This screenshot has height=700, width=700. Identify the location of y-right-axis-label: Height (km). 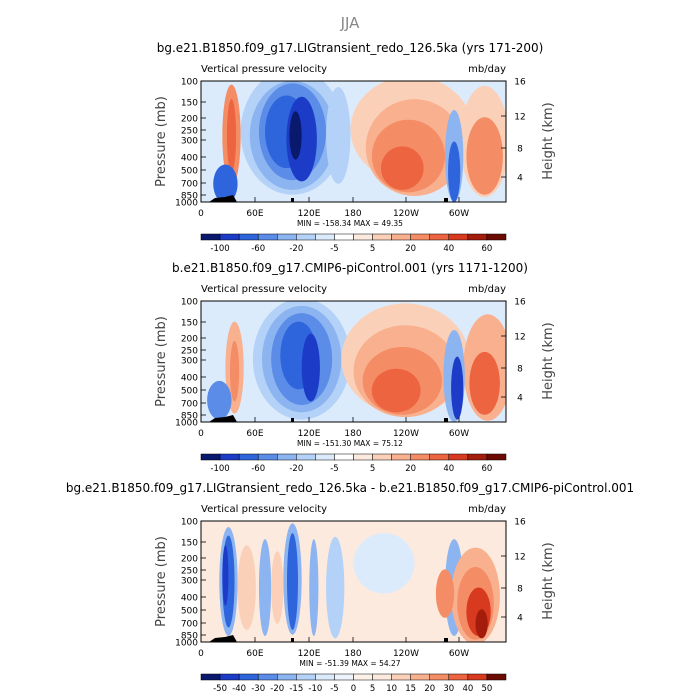
(548, 580).